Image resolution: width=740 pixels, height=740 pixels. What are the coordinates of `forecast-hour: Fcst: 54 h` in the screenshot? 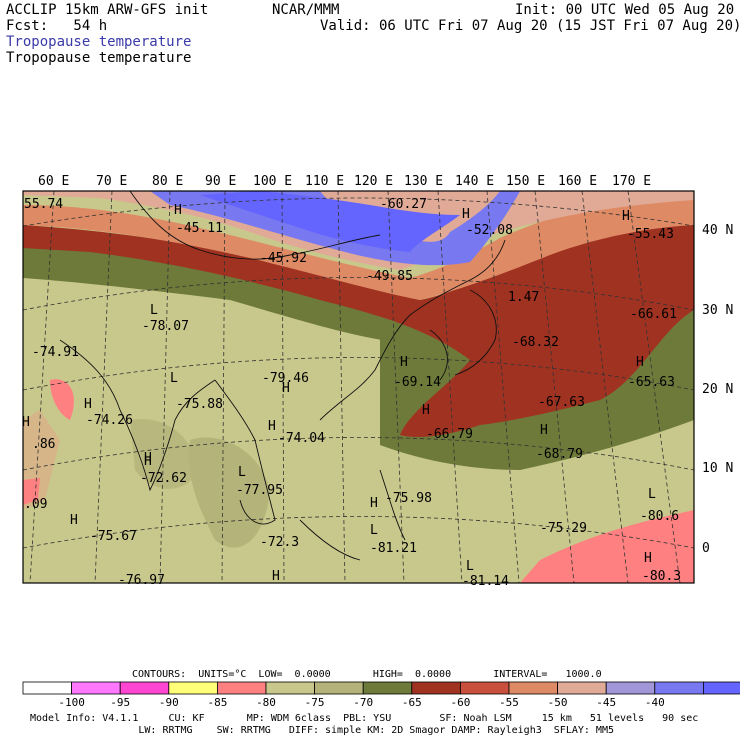 It's located at (57, 26).